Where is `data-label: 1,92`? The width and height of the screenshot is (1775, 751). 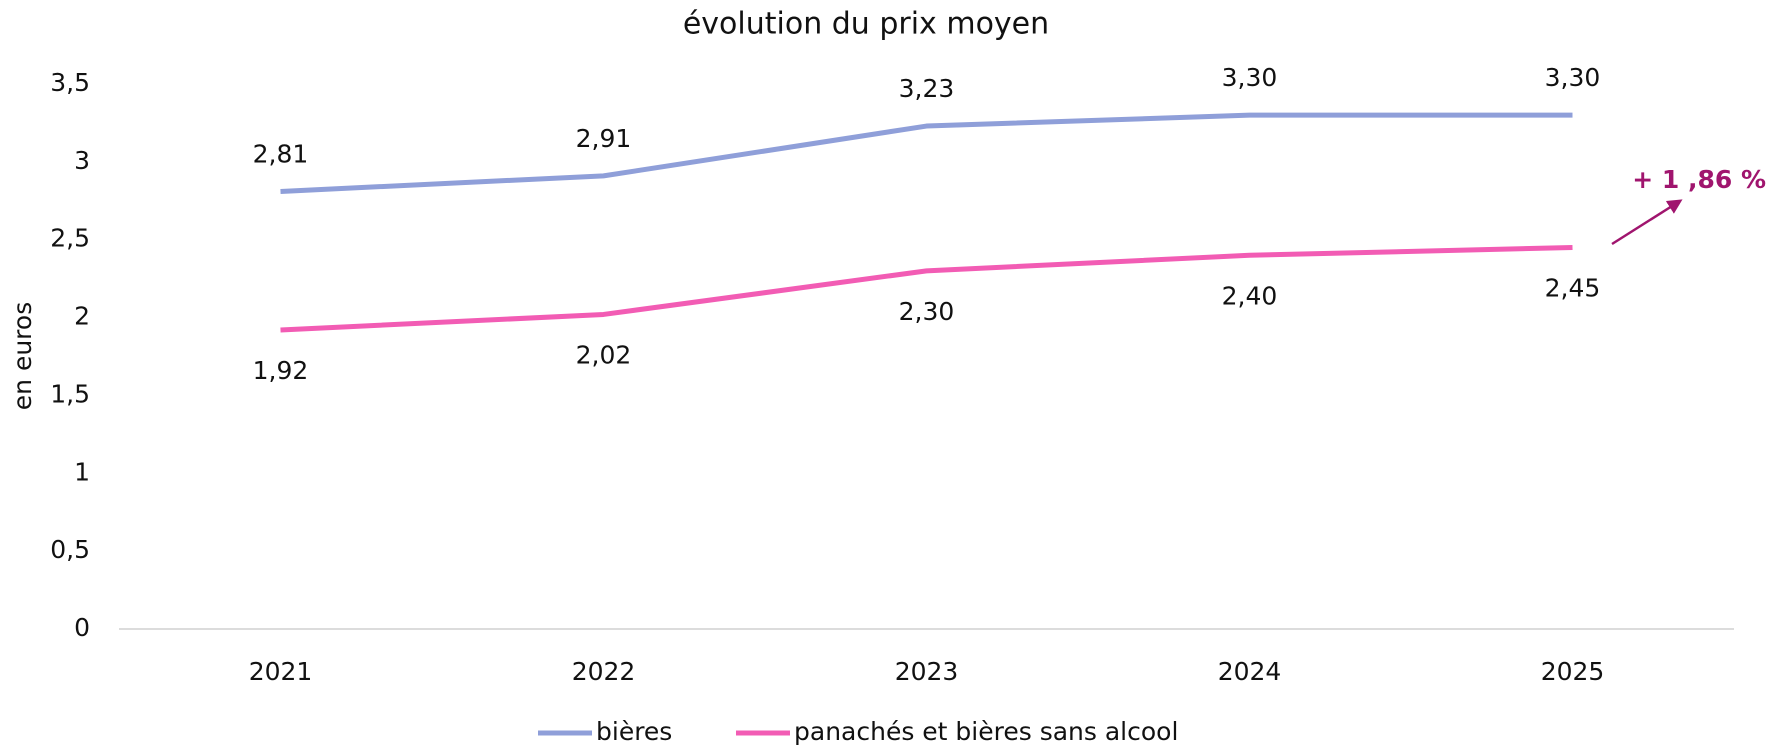
data-label: 1,92 is located at coordinates (281, 370).